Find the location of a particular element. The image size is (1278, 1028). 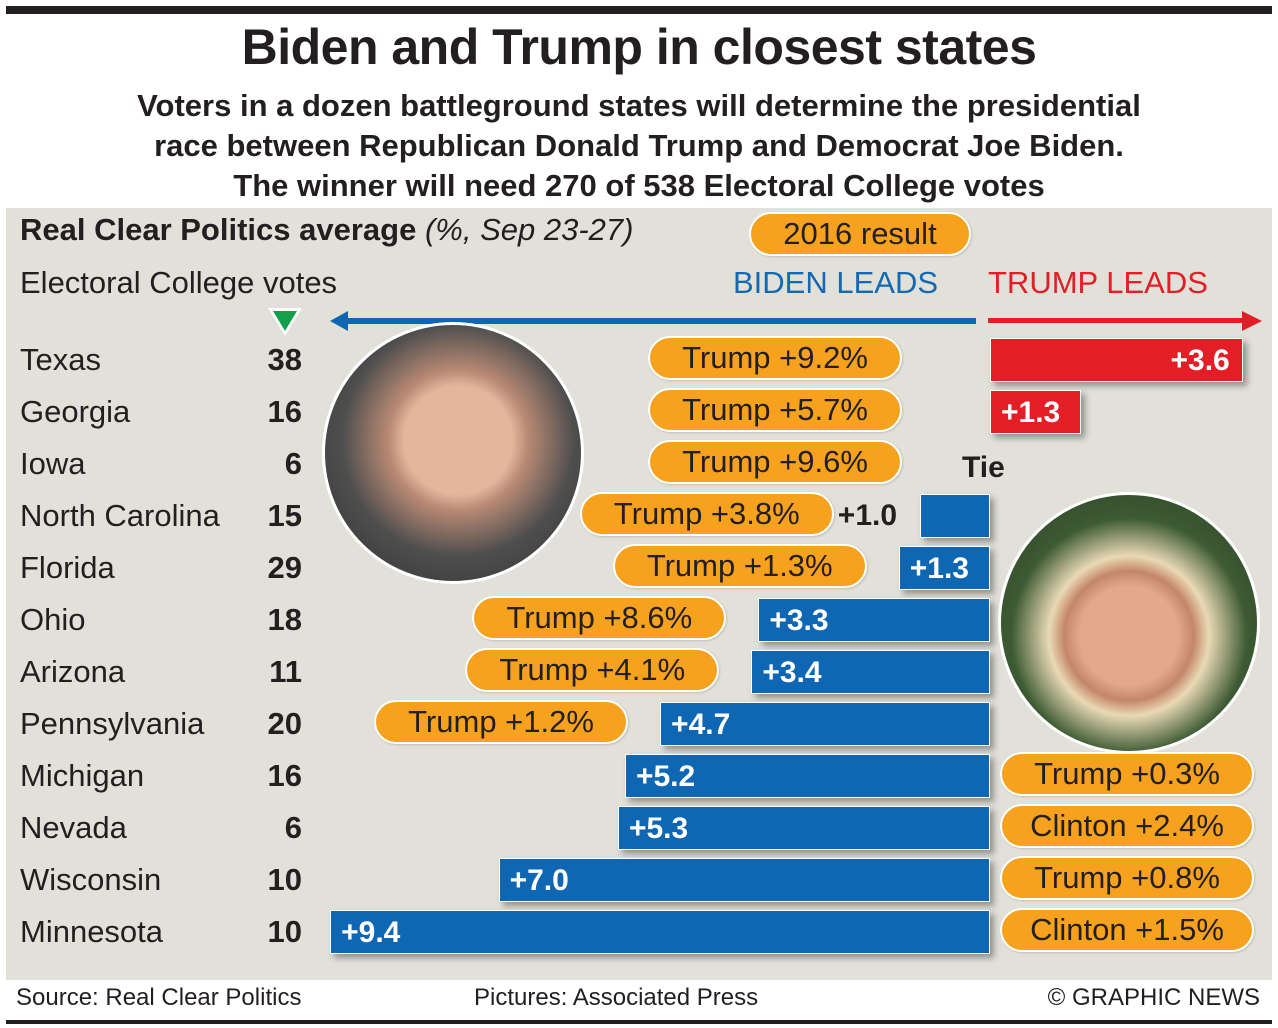

bar-value-label: +5.3 is located at coordinates (658, 828).